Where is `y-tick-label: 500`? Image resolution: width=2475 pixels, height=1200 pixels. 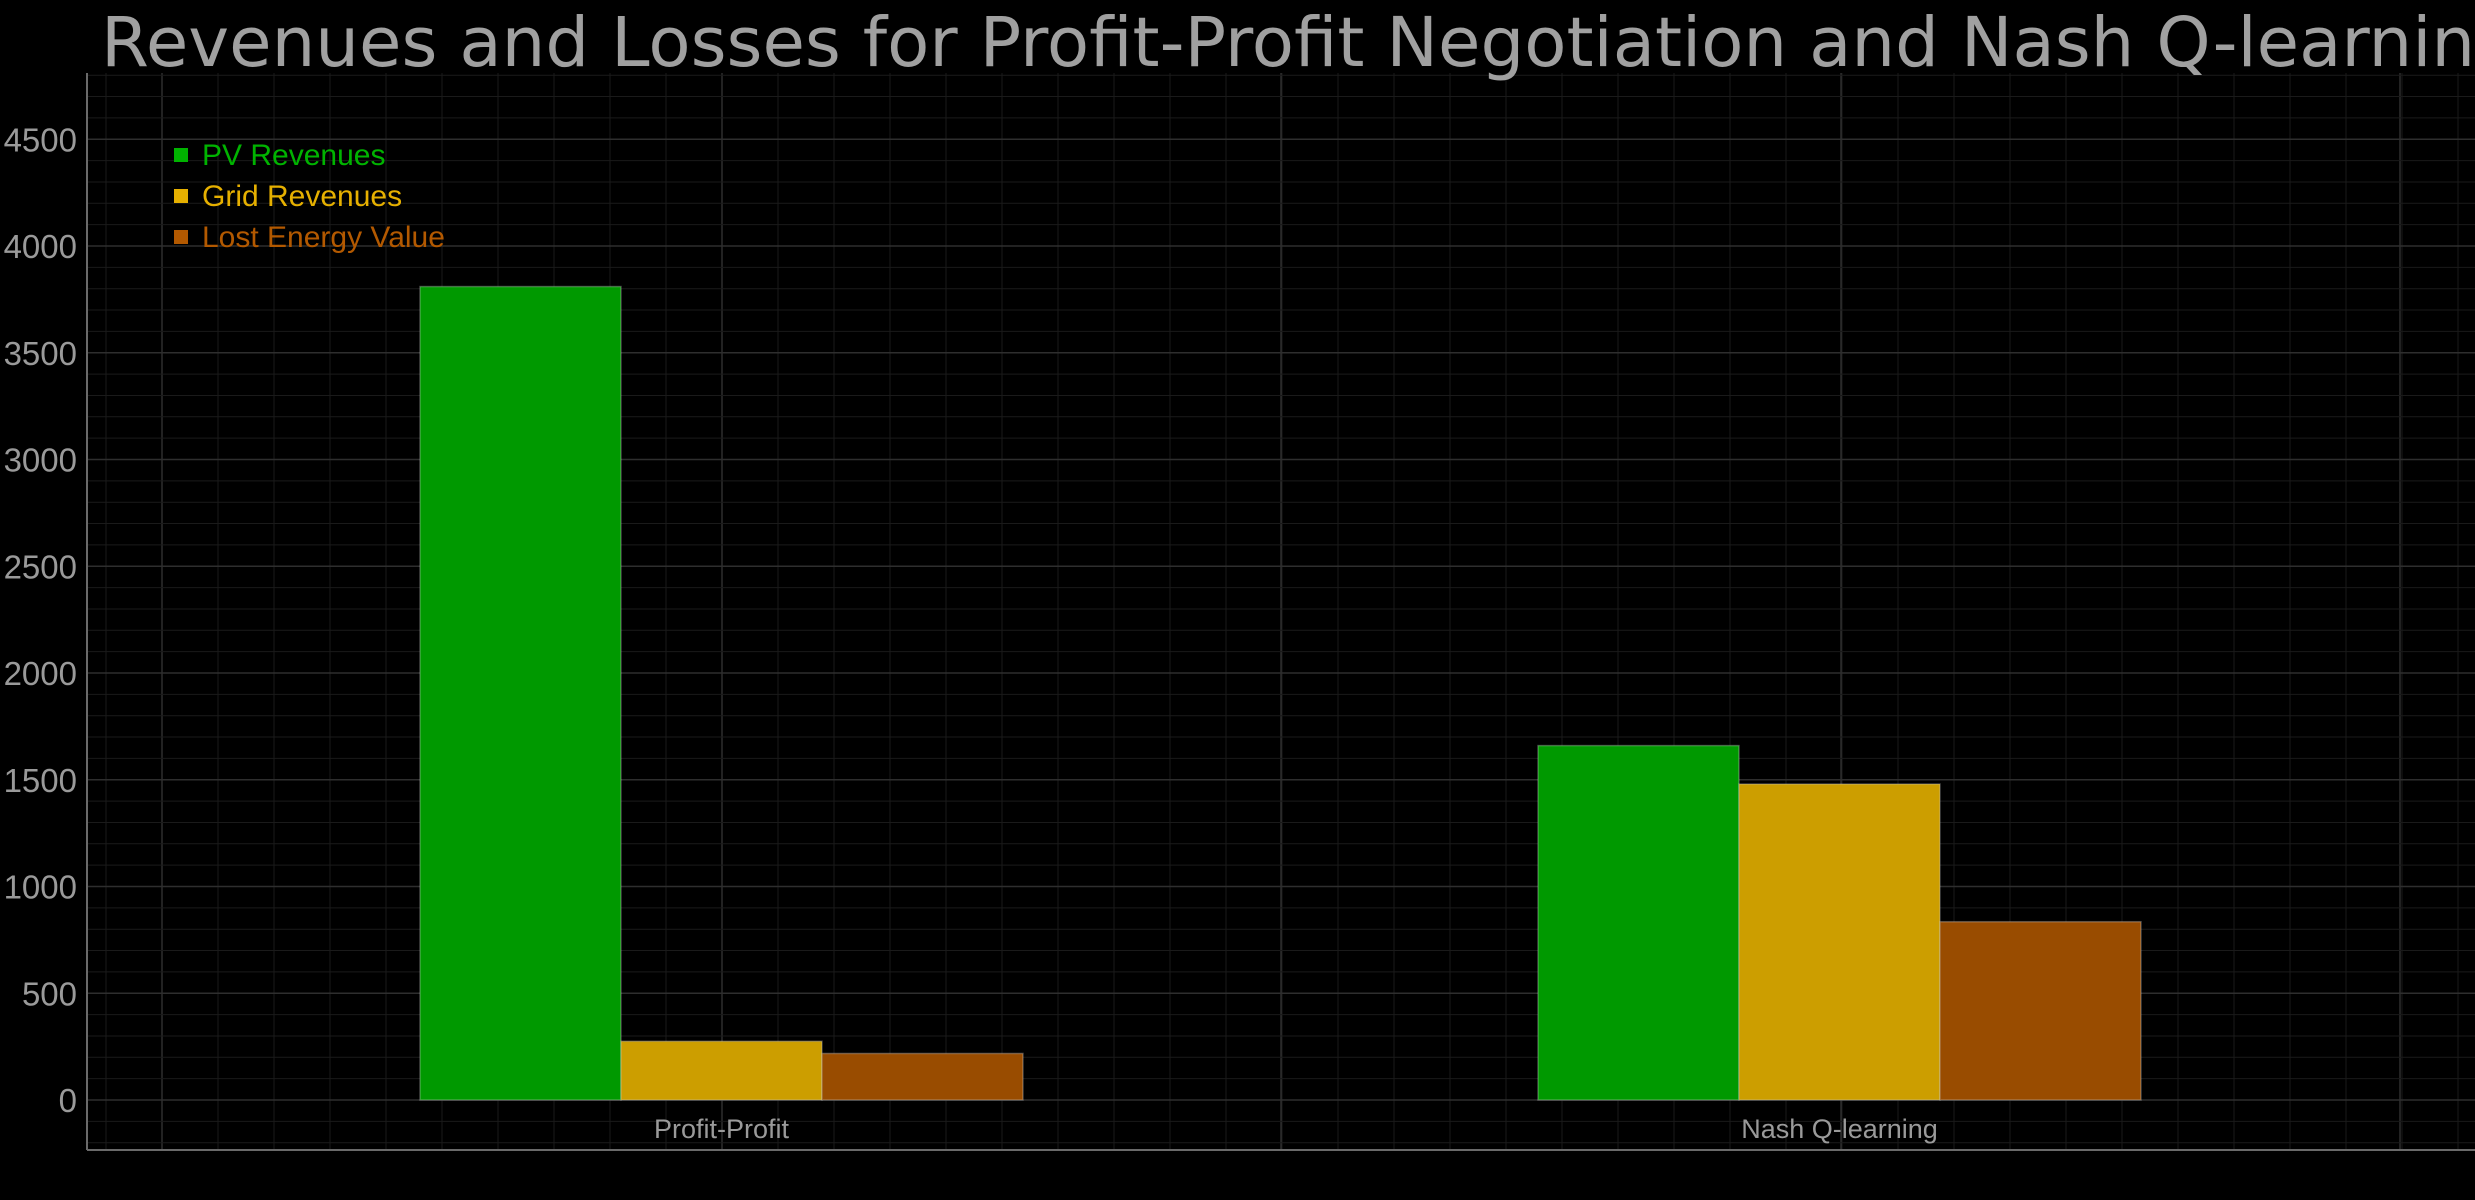
y-tick-label: 500 is located at coordinates (49, 993).